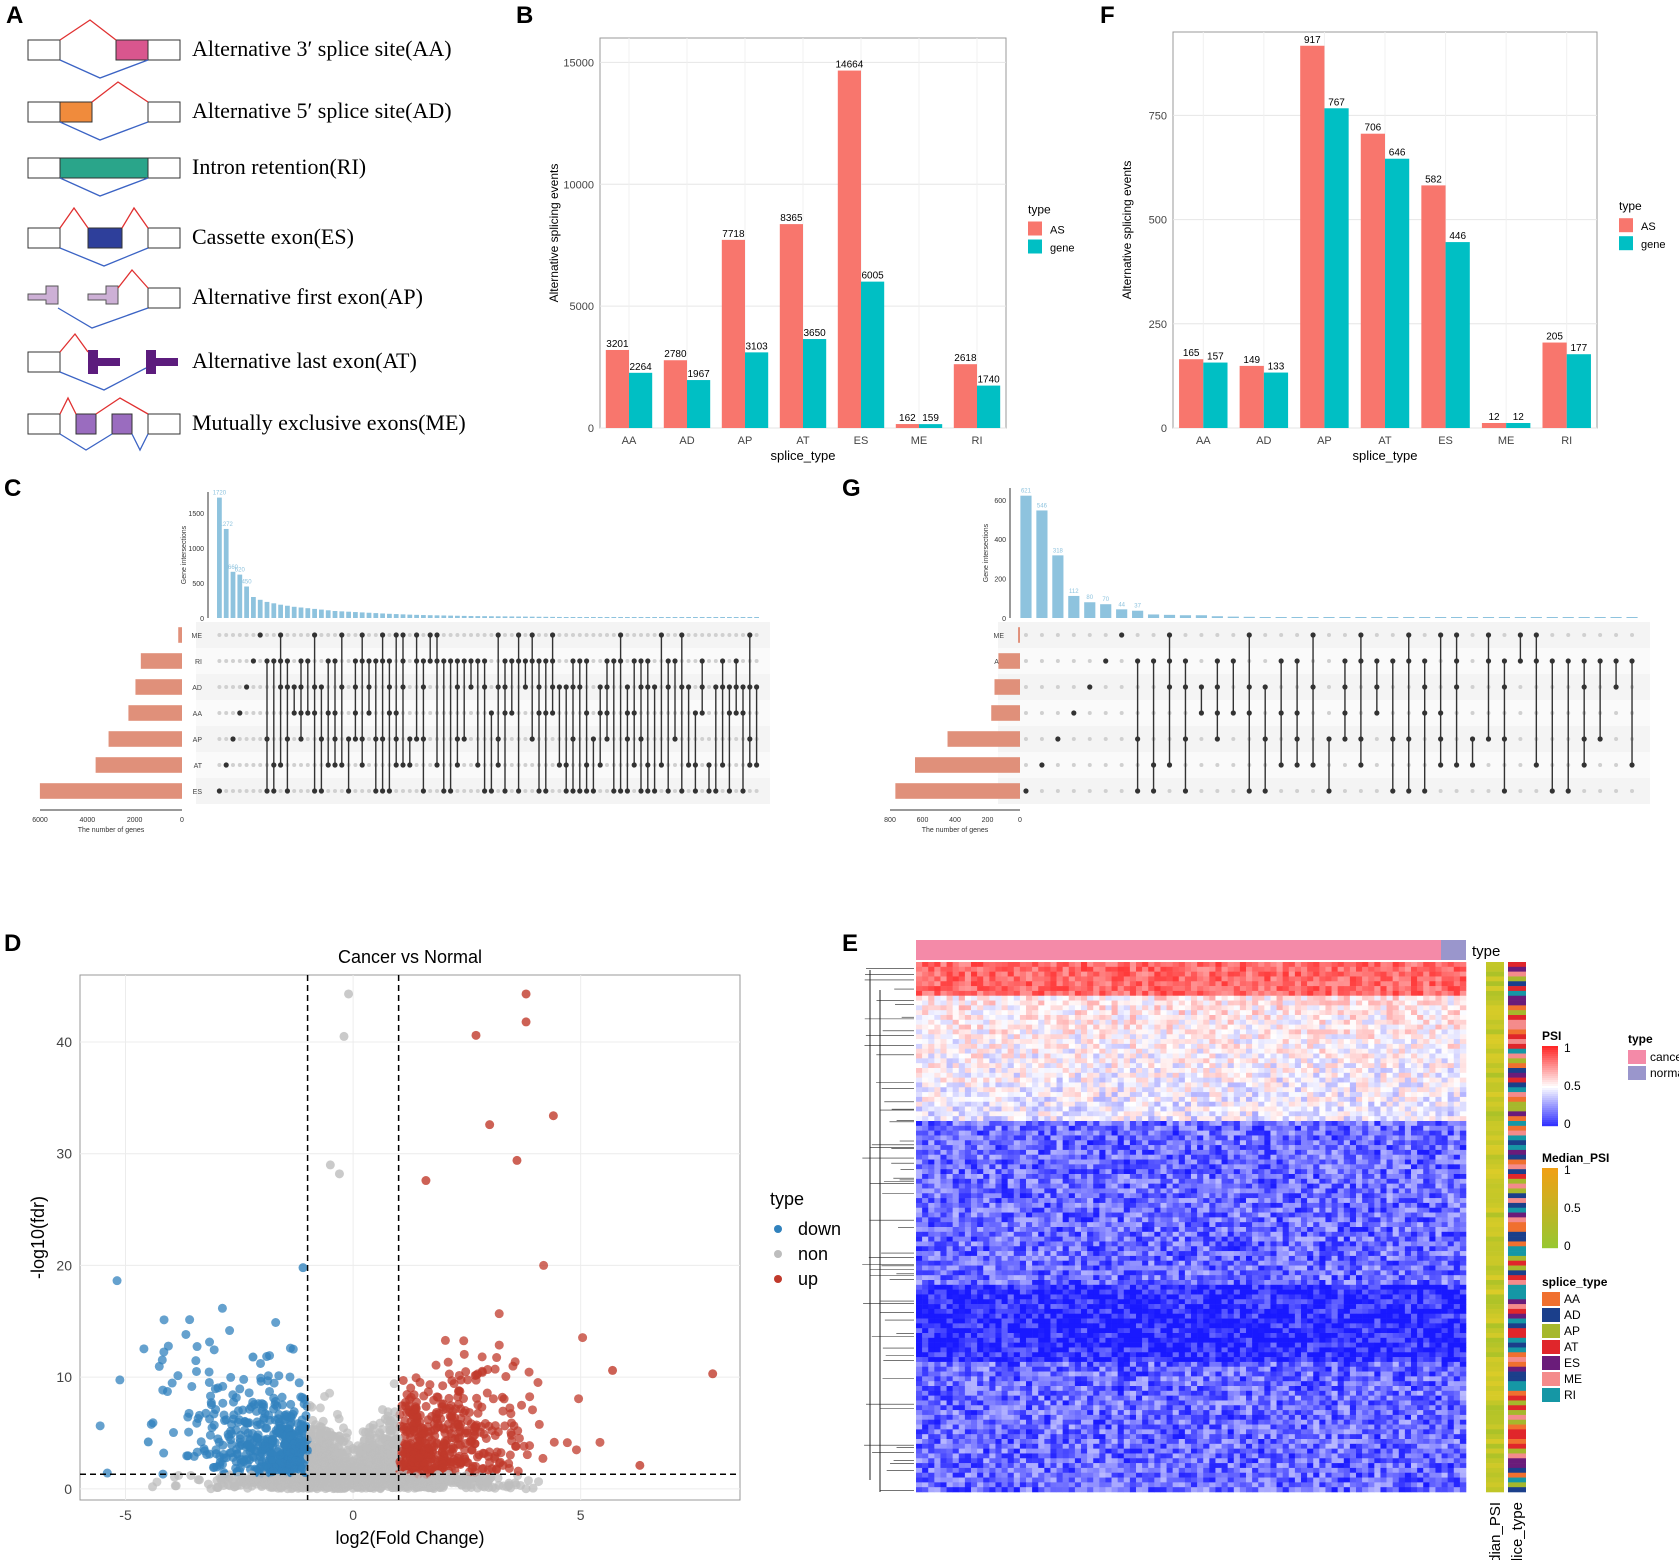 Image resolution: width=1679 pixels, height=1560 pixels. I want to click on point-non, so click(246, 1484).